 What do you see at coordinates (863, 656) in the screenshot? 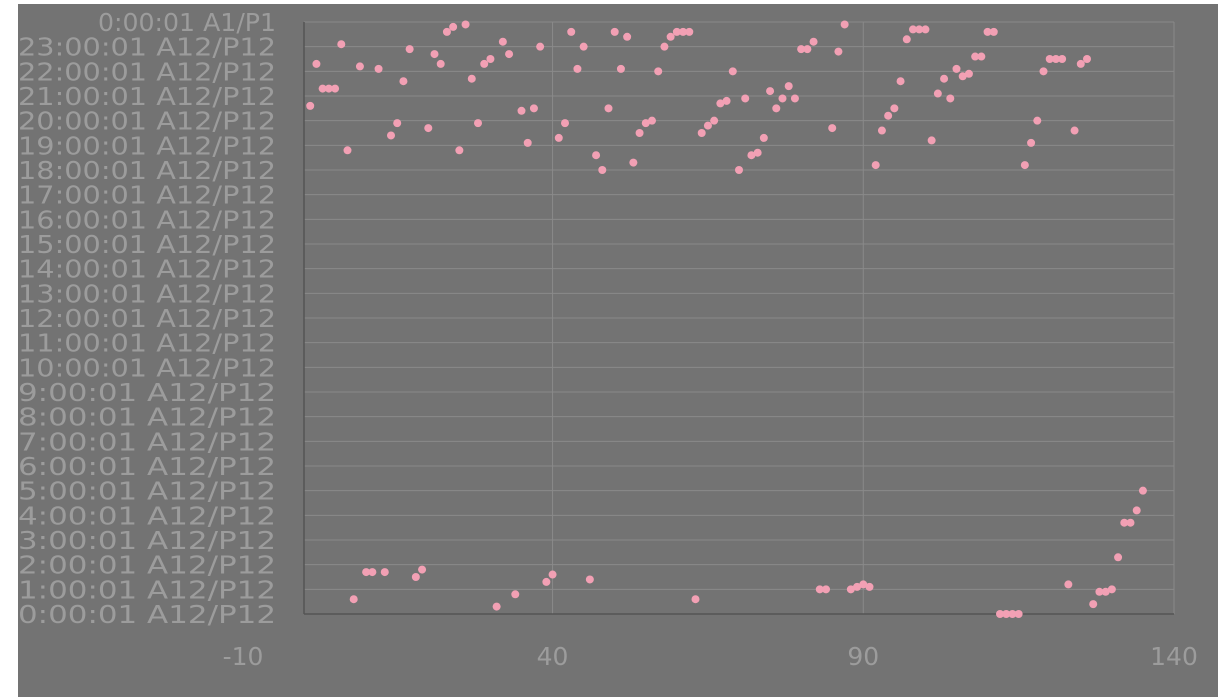
I see `x-tick-label: 90` at bounding box center [863, 656].